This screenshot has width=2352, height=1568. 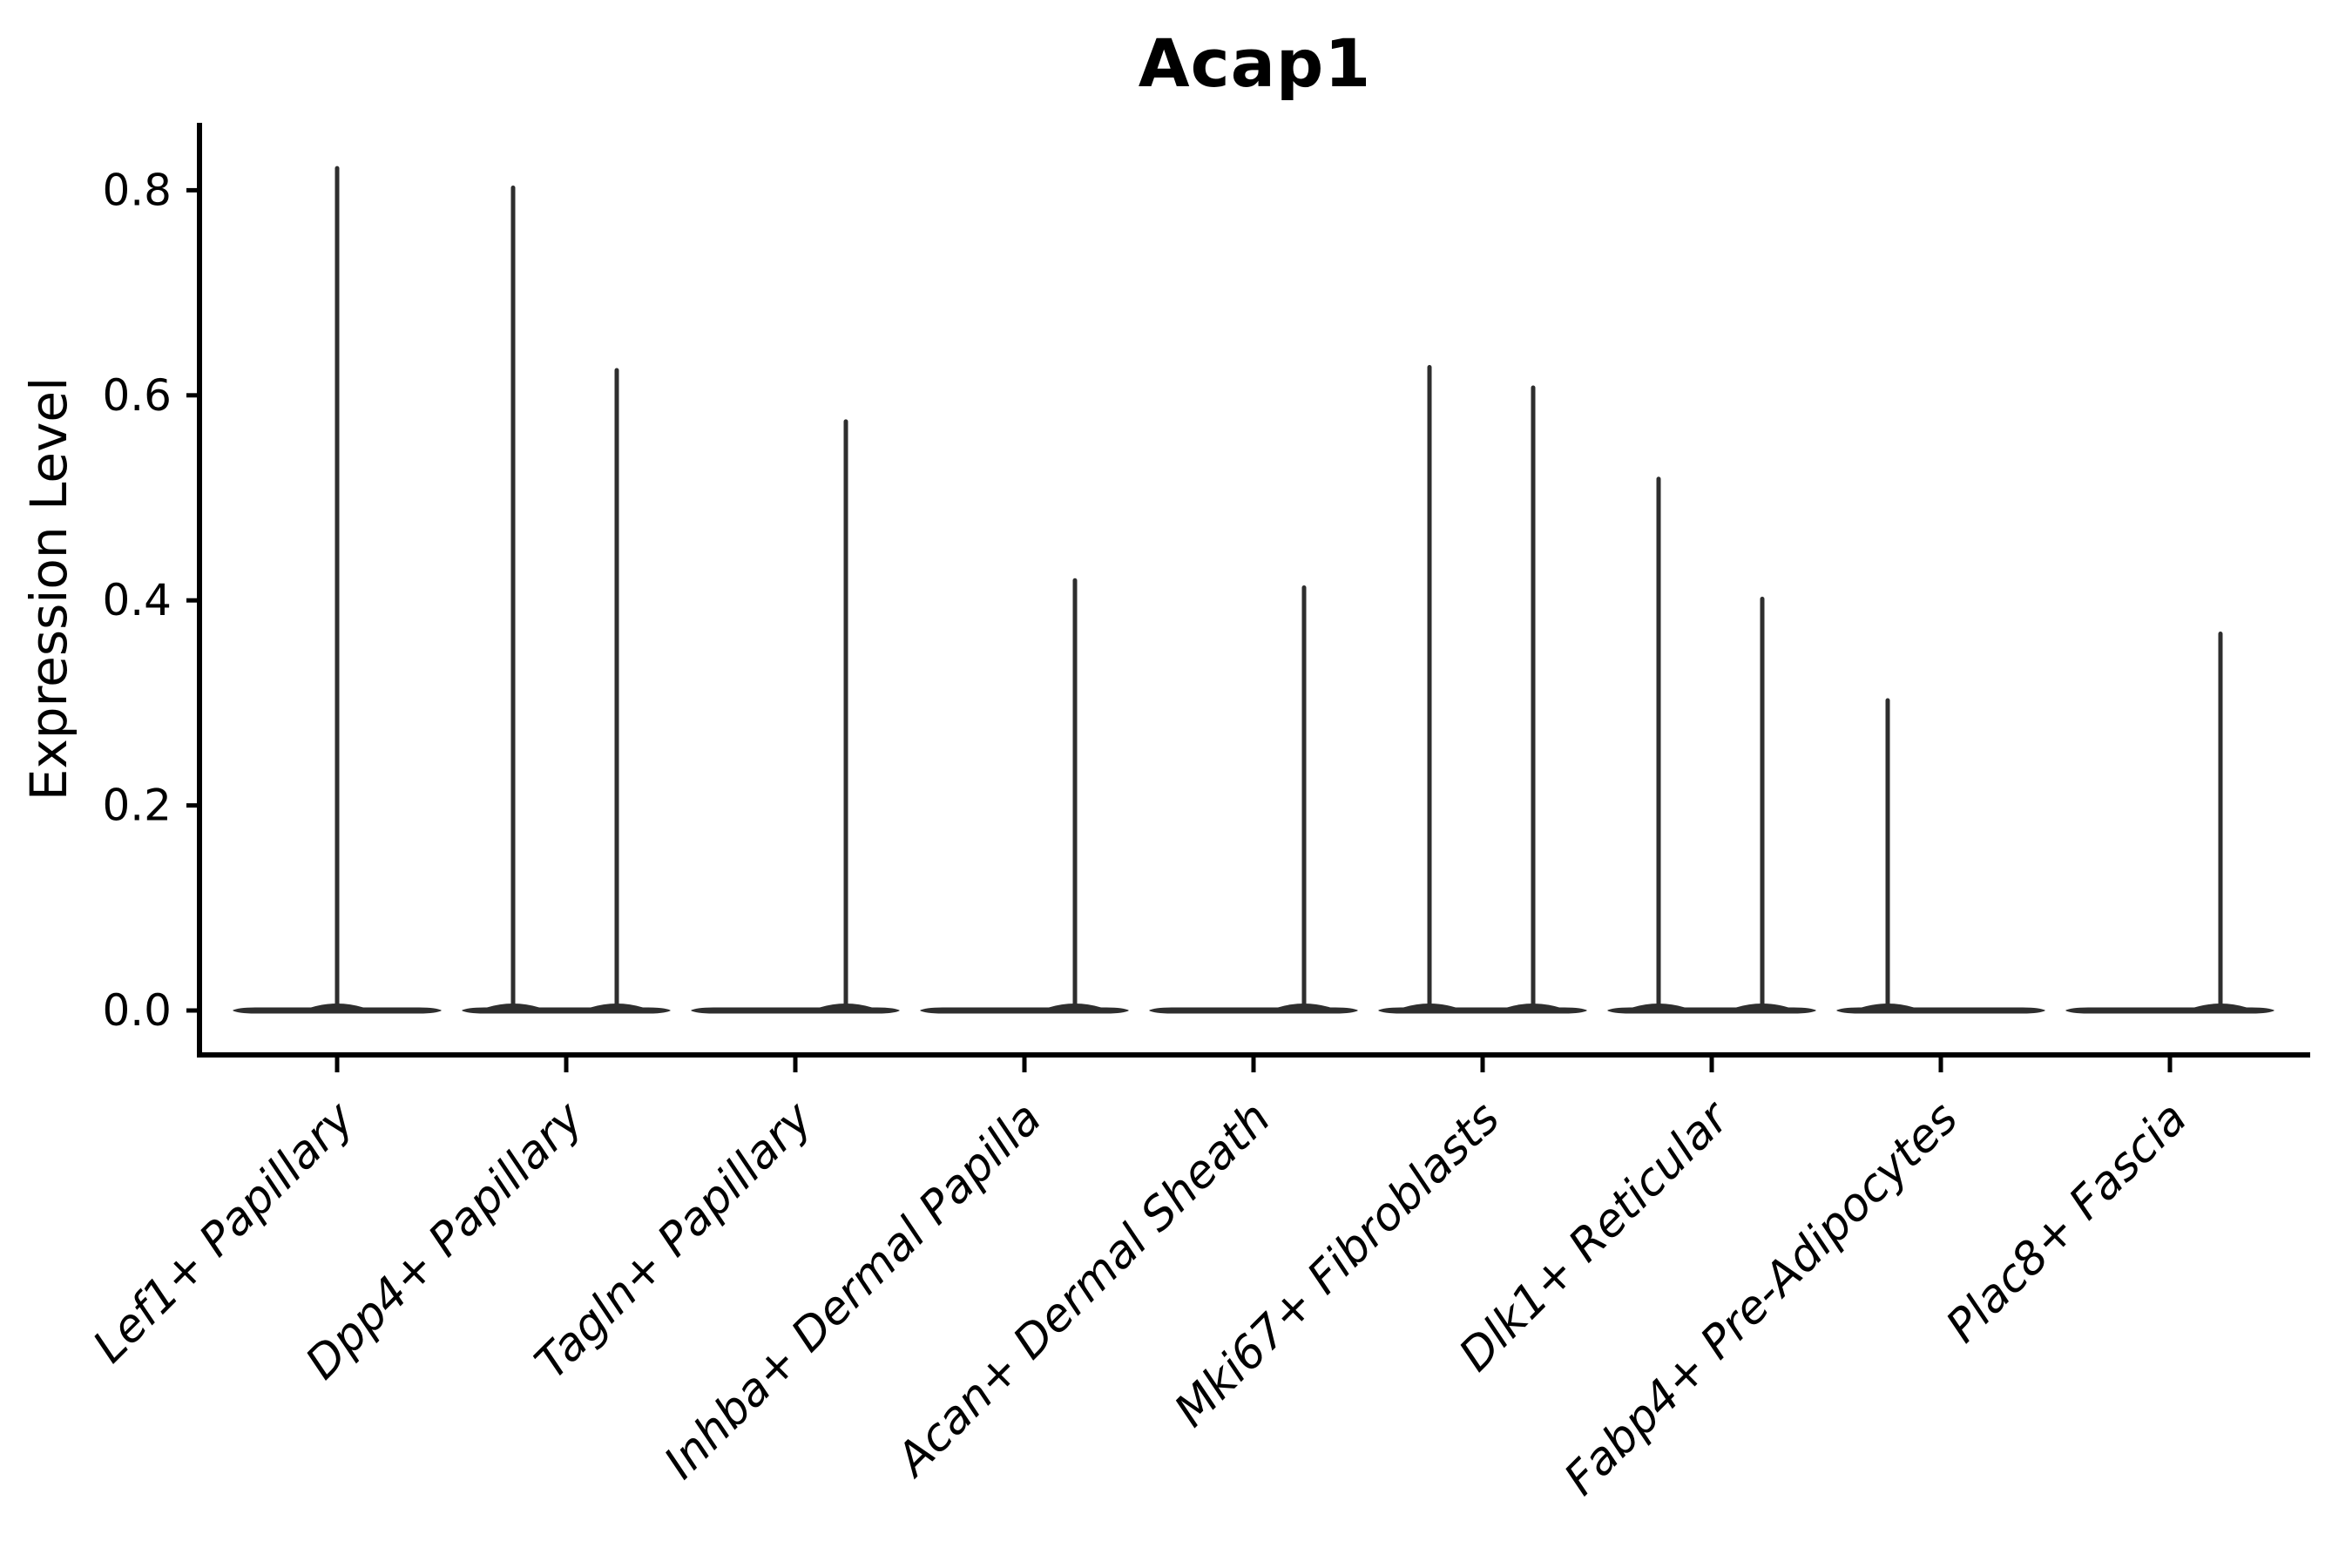 I want to click on y-tick-label: 0.4, so click(x=137, y=600).